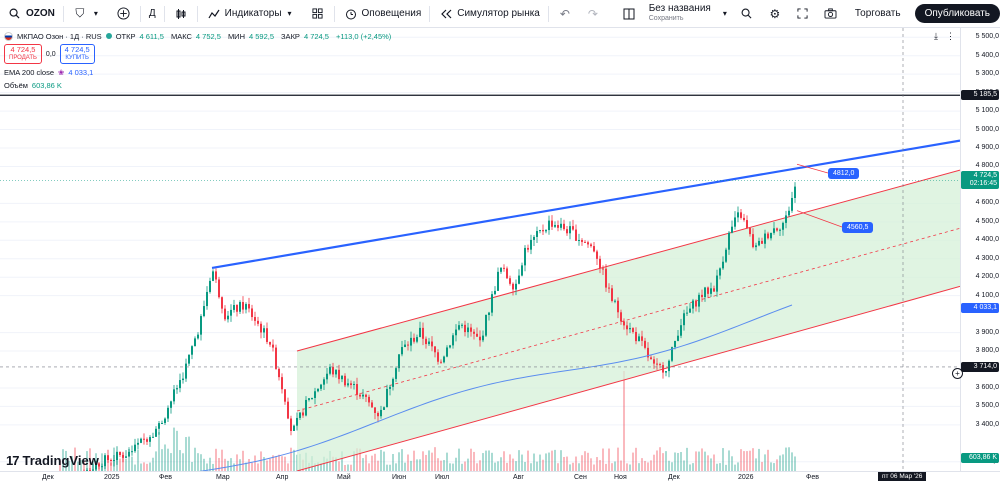  What do you see at coordinates (77, 54) in the screenshot?
I see `buy-button: 4 724,5 КУПИТЬ` at bounding box center [77, 54].